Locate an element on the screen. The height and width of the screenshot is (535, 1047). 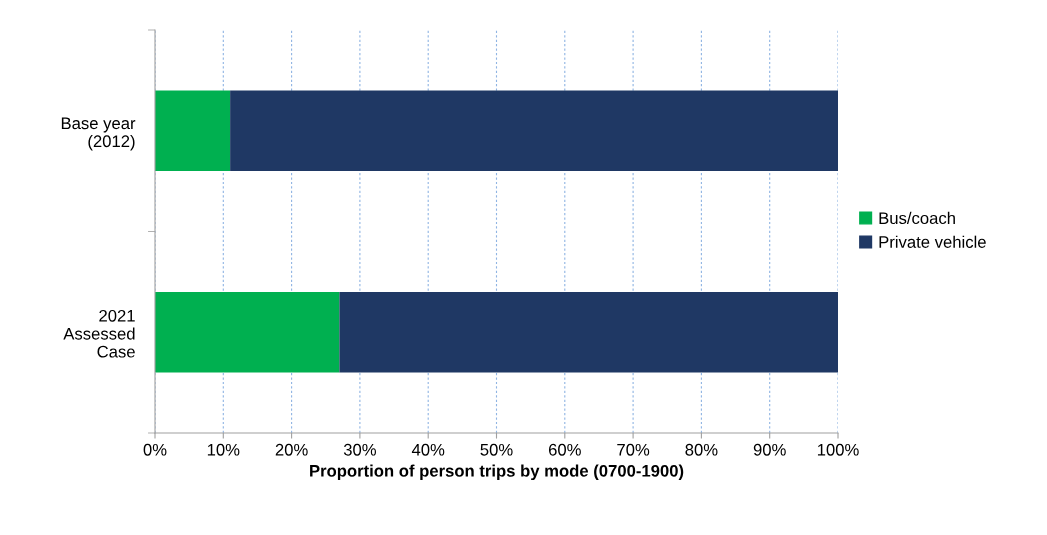
x-tick-label: 100% is located at coordinates (838, 449).